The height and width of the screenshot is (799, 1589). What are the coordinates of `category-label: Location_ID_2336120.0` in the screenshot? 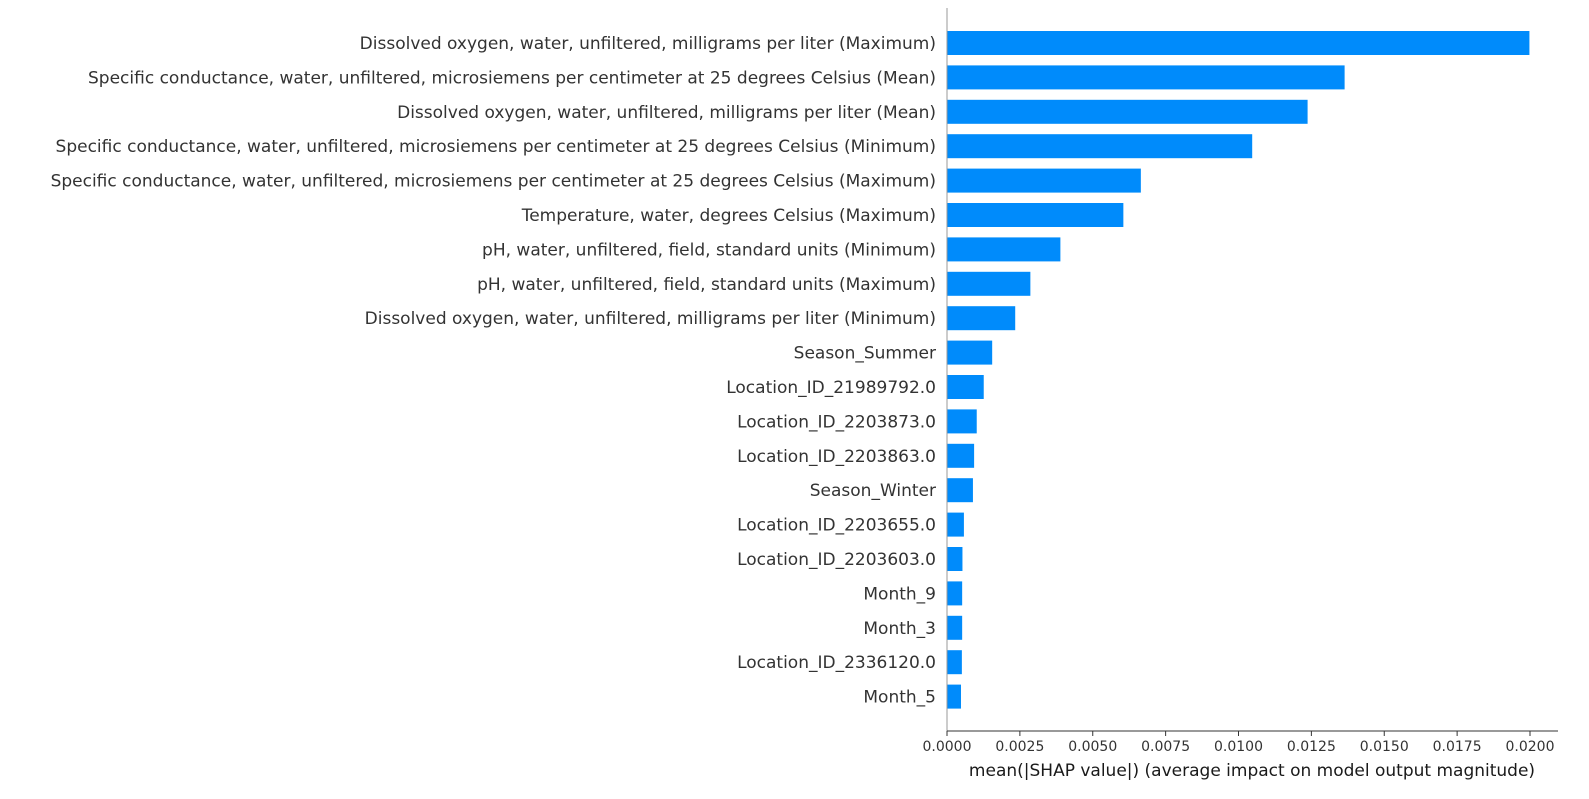 It's located at (836, 663).